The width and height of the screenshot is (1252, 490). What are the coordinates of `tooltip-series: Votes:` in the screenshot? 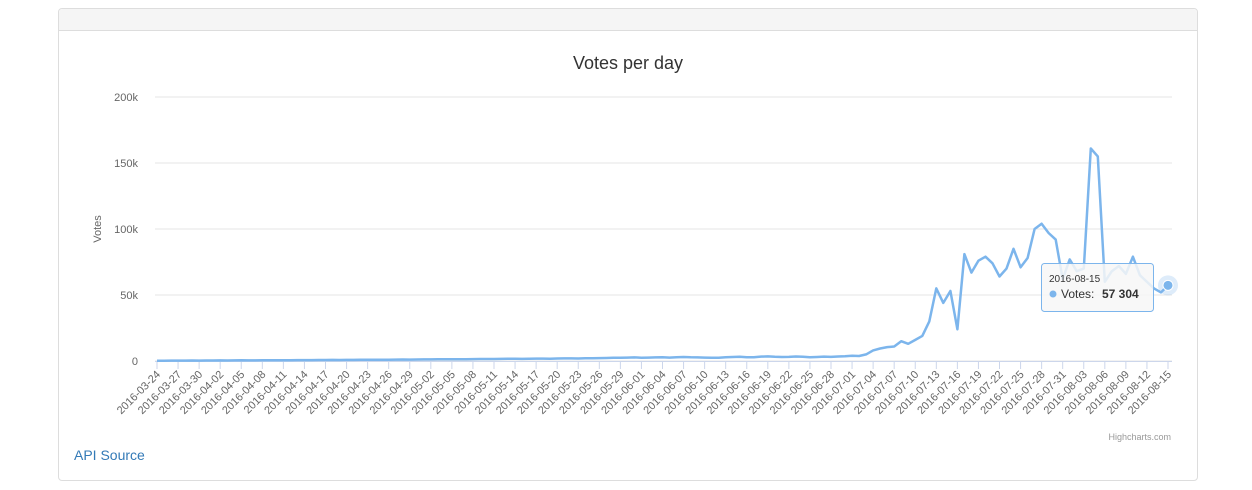 It's located at (1077, 294).